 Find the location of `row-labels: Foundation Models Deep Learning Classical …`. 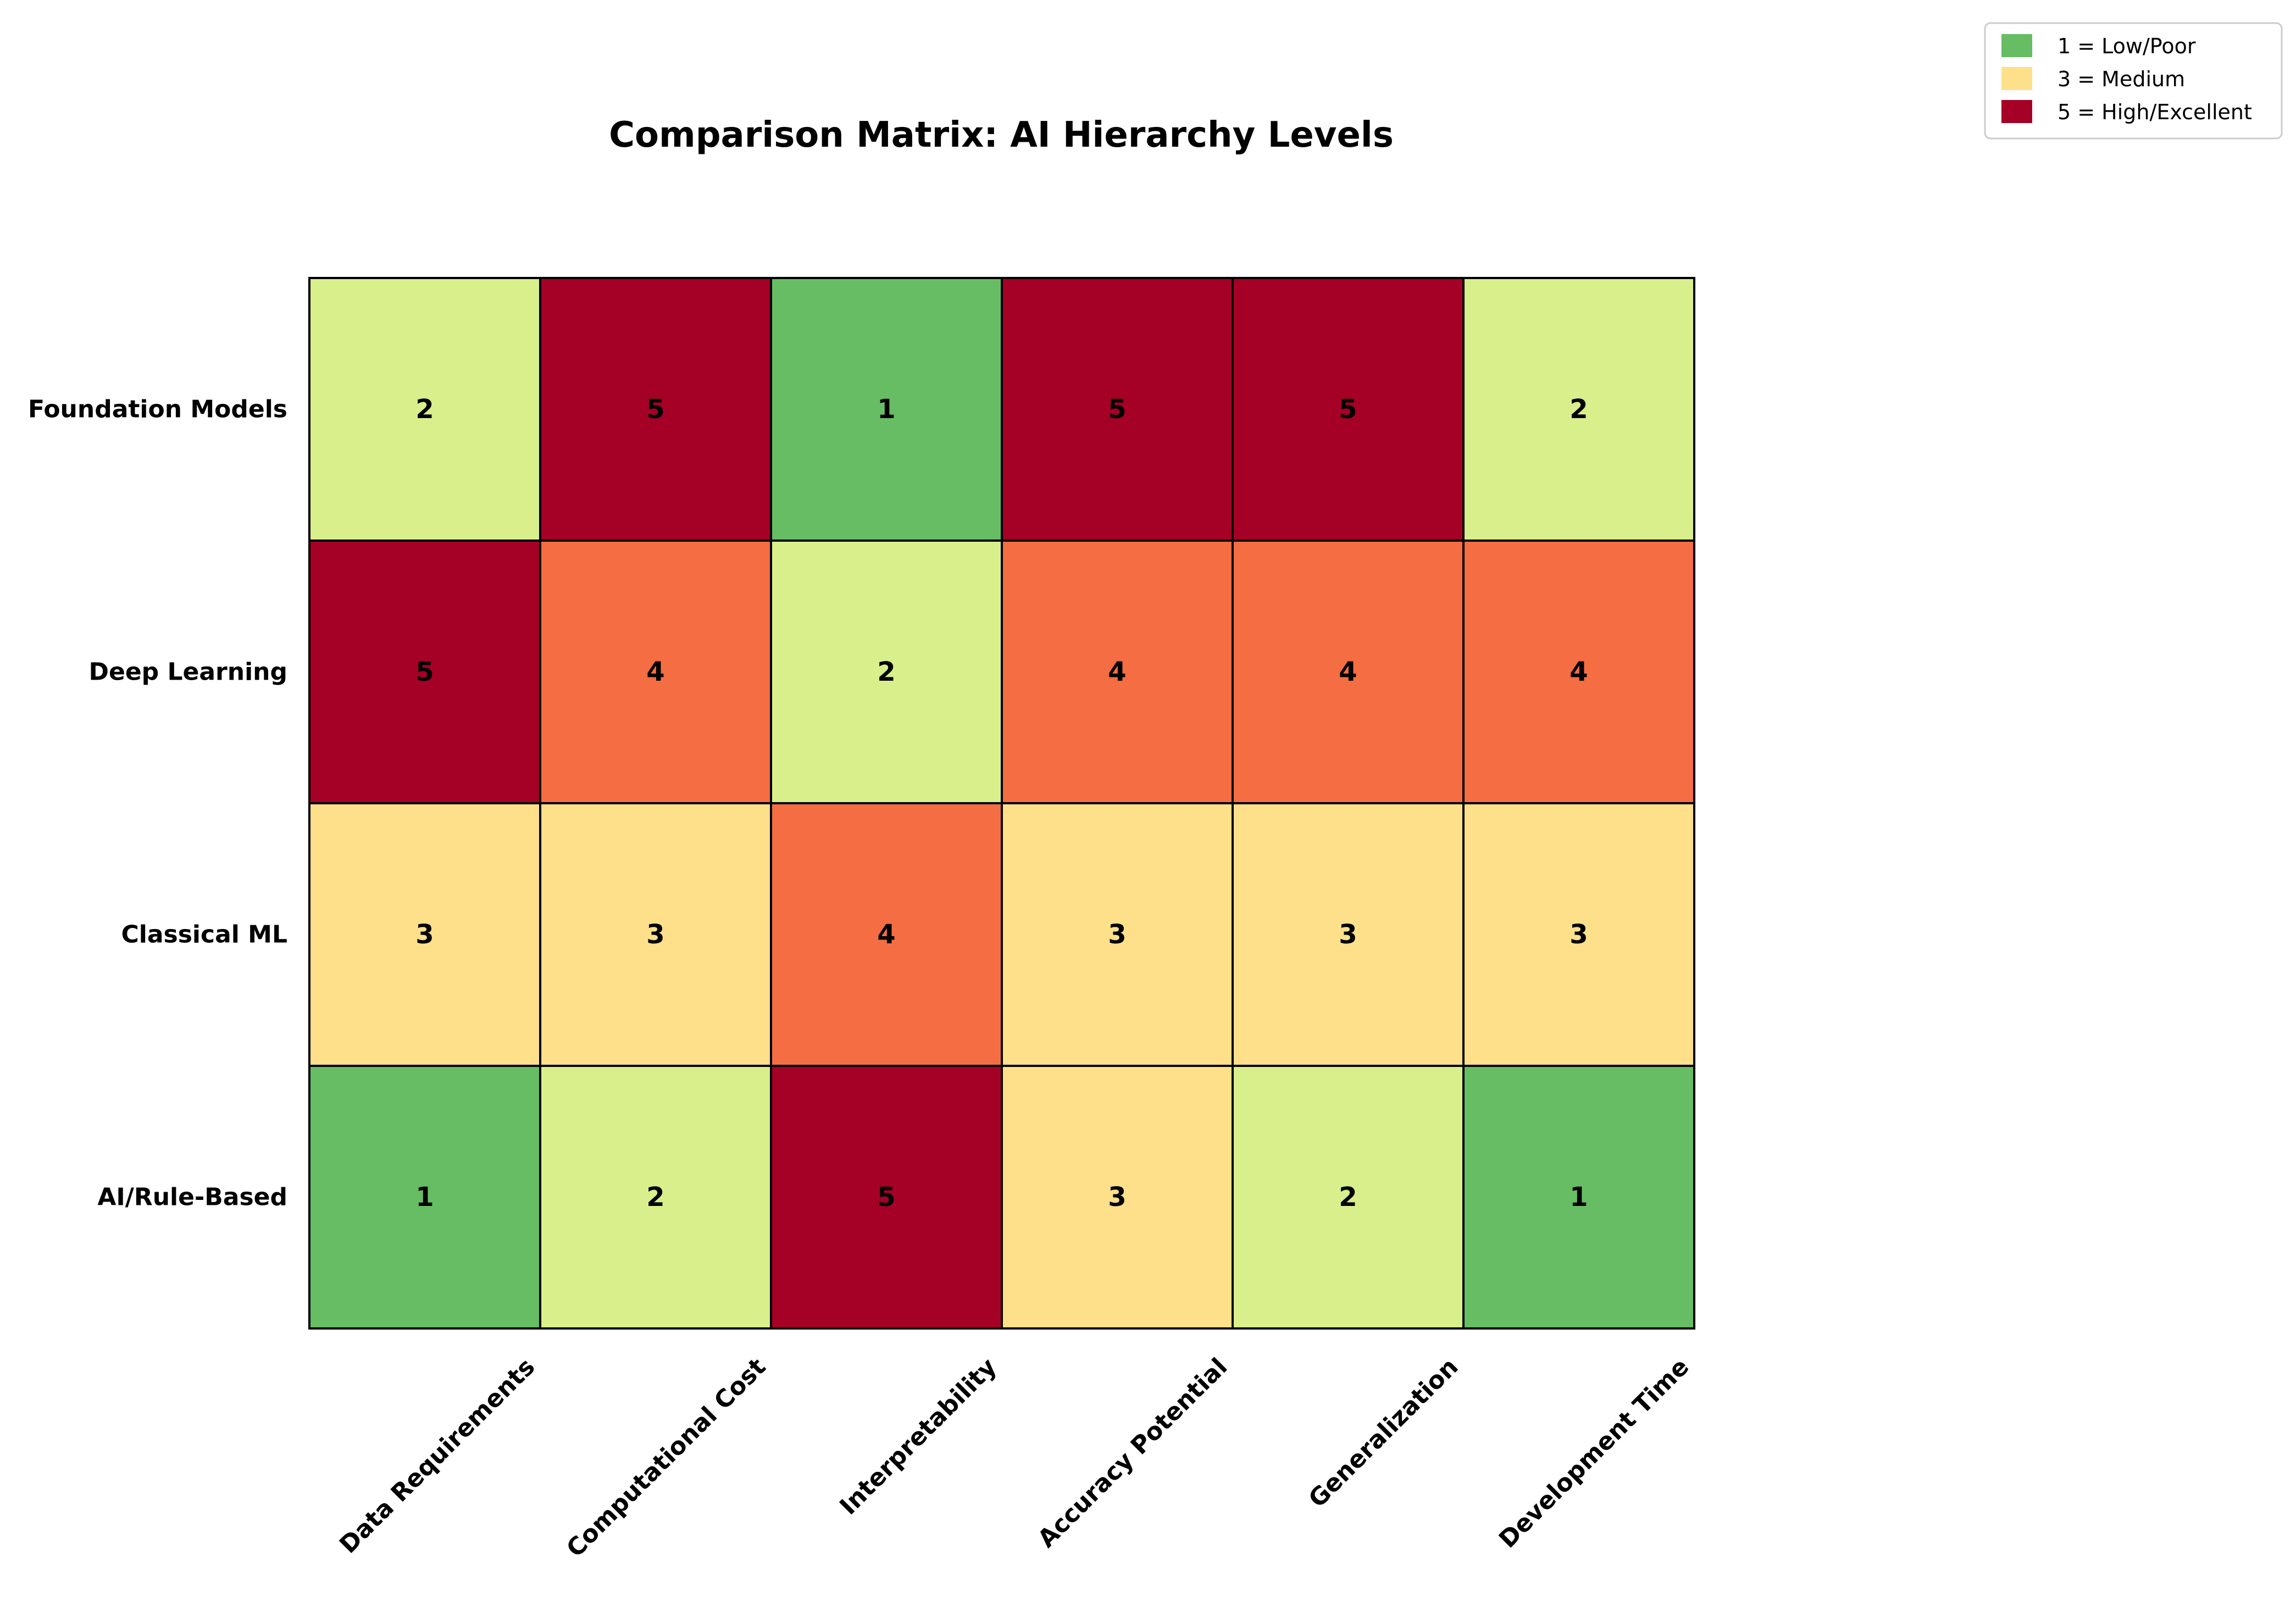

row-labels: Foundation Models Deep Learning Classical … is located at coordinates (157, 803).